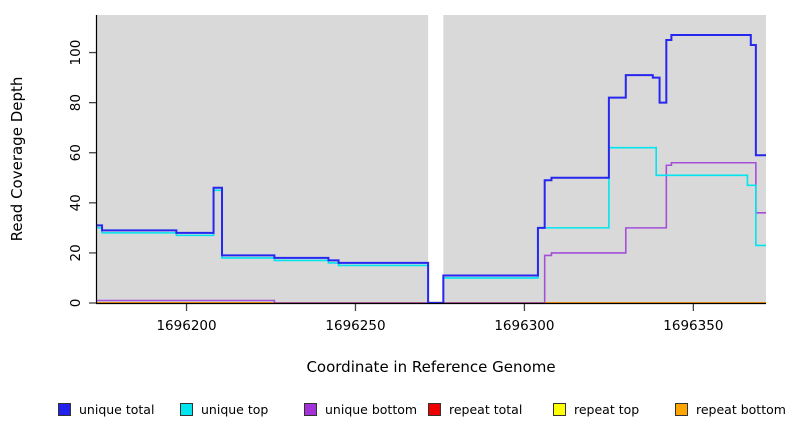  I want to click on legend-item-unique-bottom: unique bottom, so click(360, 409).